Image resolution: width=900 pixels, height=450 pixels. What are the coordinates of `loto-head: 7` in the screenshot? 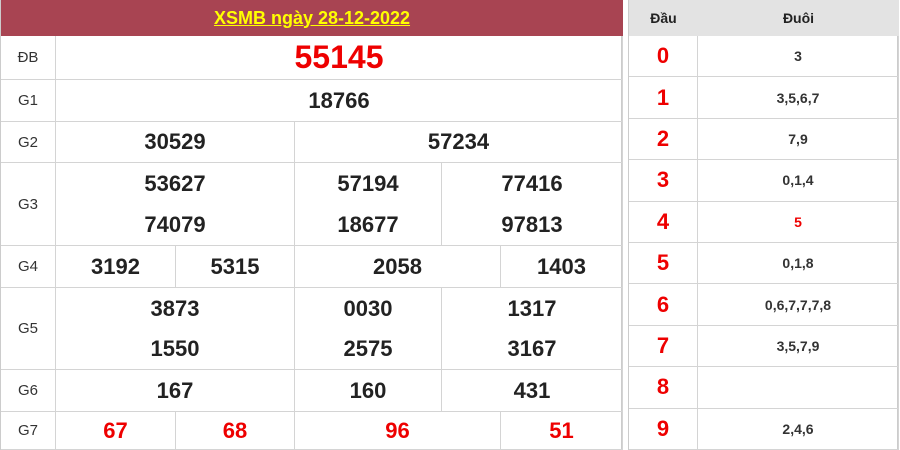 It's located at (663, 346).